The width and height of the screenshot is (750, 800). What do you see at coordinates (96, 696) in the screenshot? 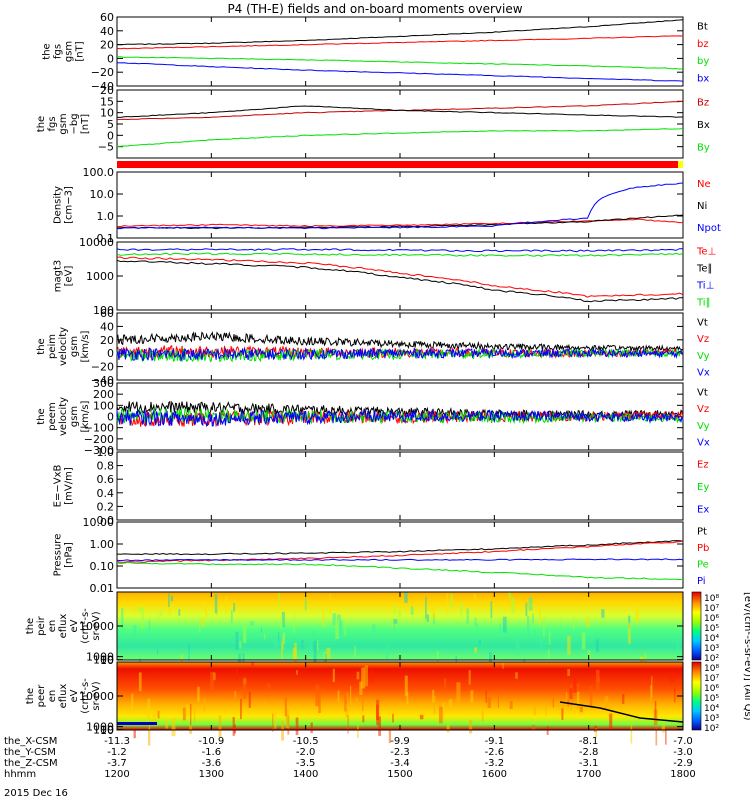
I see `y-tick-label: 10000` at bounding box center [96, 696].